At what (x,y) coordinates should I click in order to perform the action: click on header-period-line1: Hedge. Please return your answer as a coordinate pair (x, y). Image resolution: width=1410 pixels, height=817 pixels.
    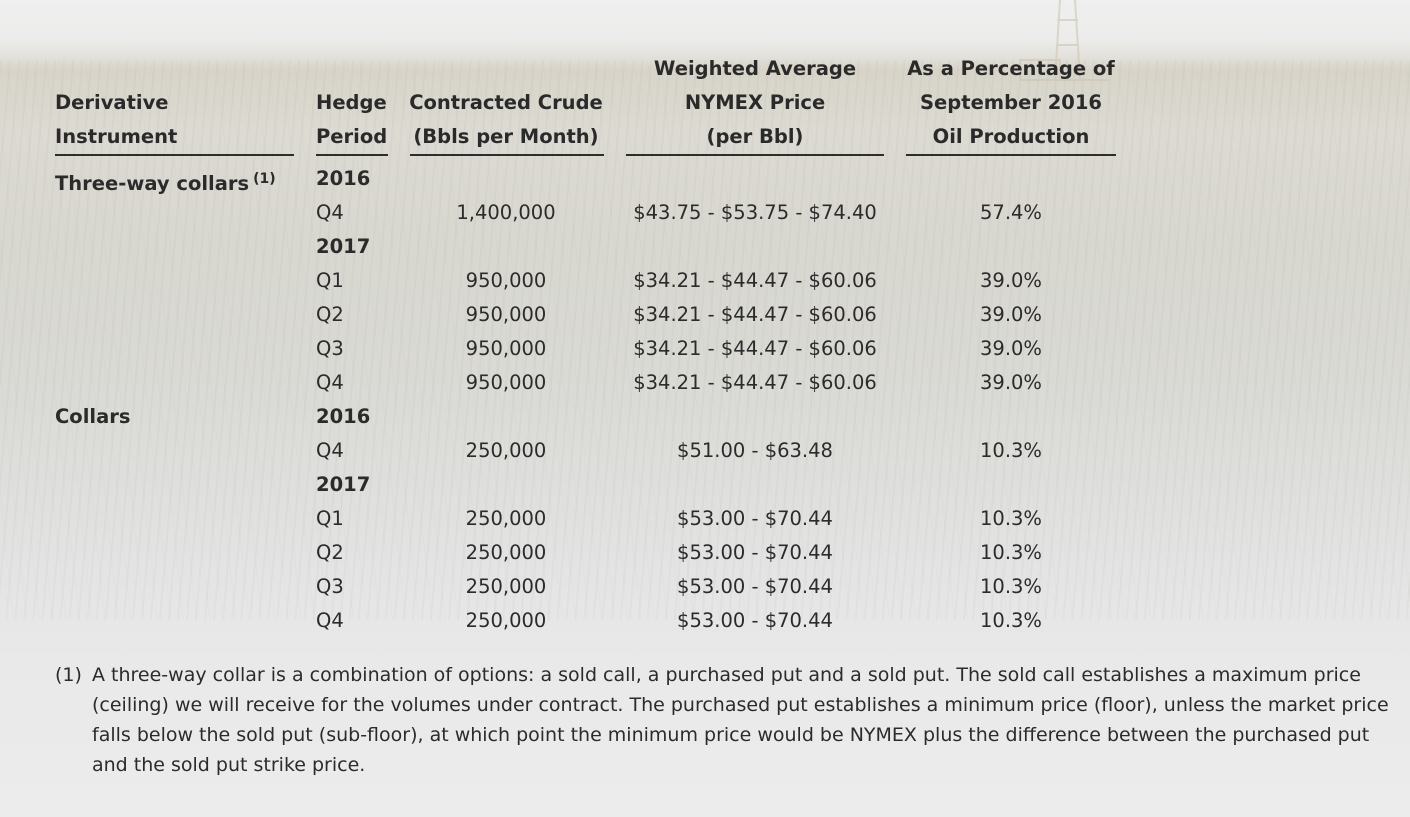
    Looking at the image, I should click on (351, 102).